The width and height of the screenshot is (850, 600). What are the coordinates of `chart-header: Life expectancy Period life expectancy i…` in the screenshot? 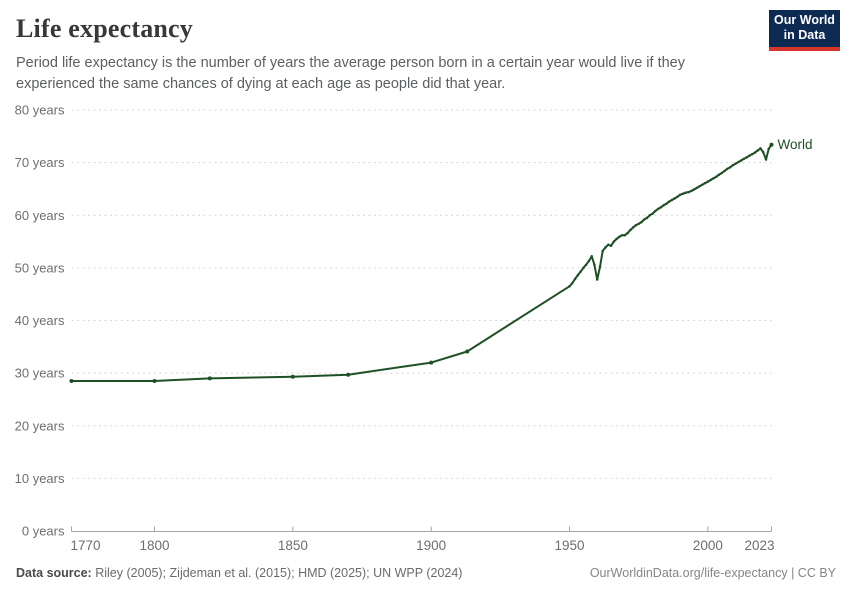 It's located at (366, 54).